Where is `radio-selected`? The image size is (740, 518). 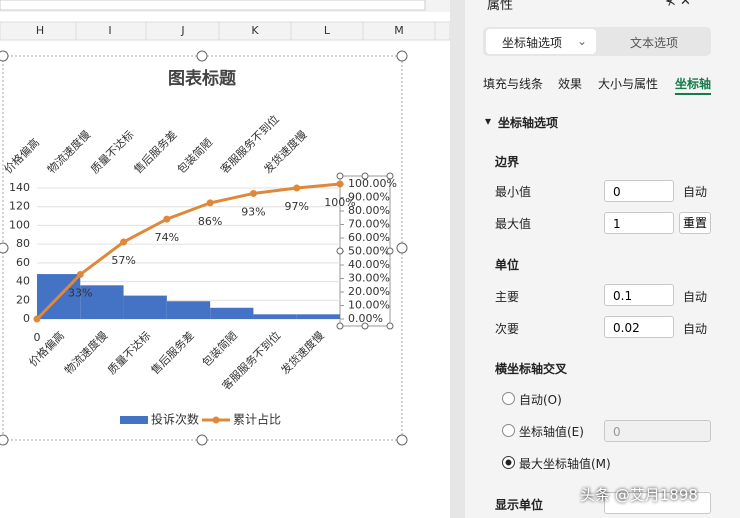 radio-selected is located at coordinates (508, 462).